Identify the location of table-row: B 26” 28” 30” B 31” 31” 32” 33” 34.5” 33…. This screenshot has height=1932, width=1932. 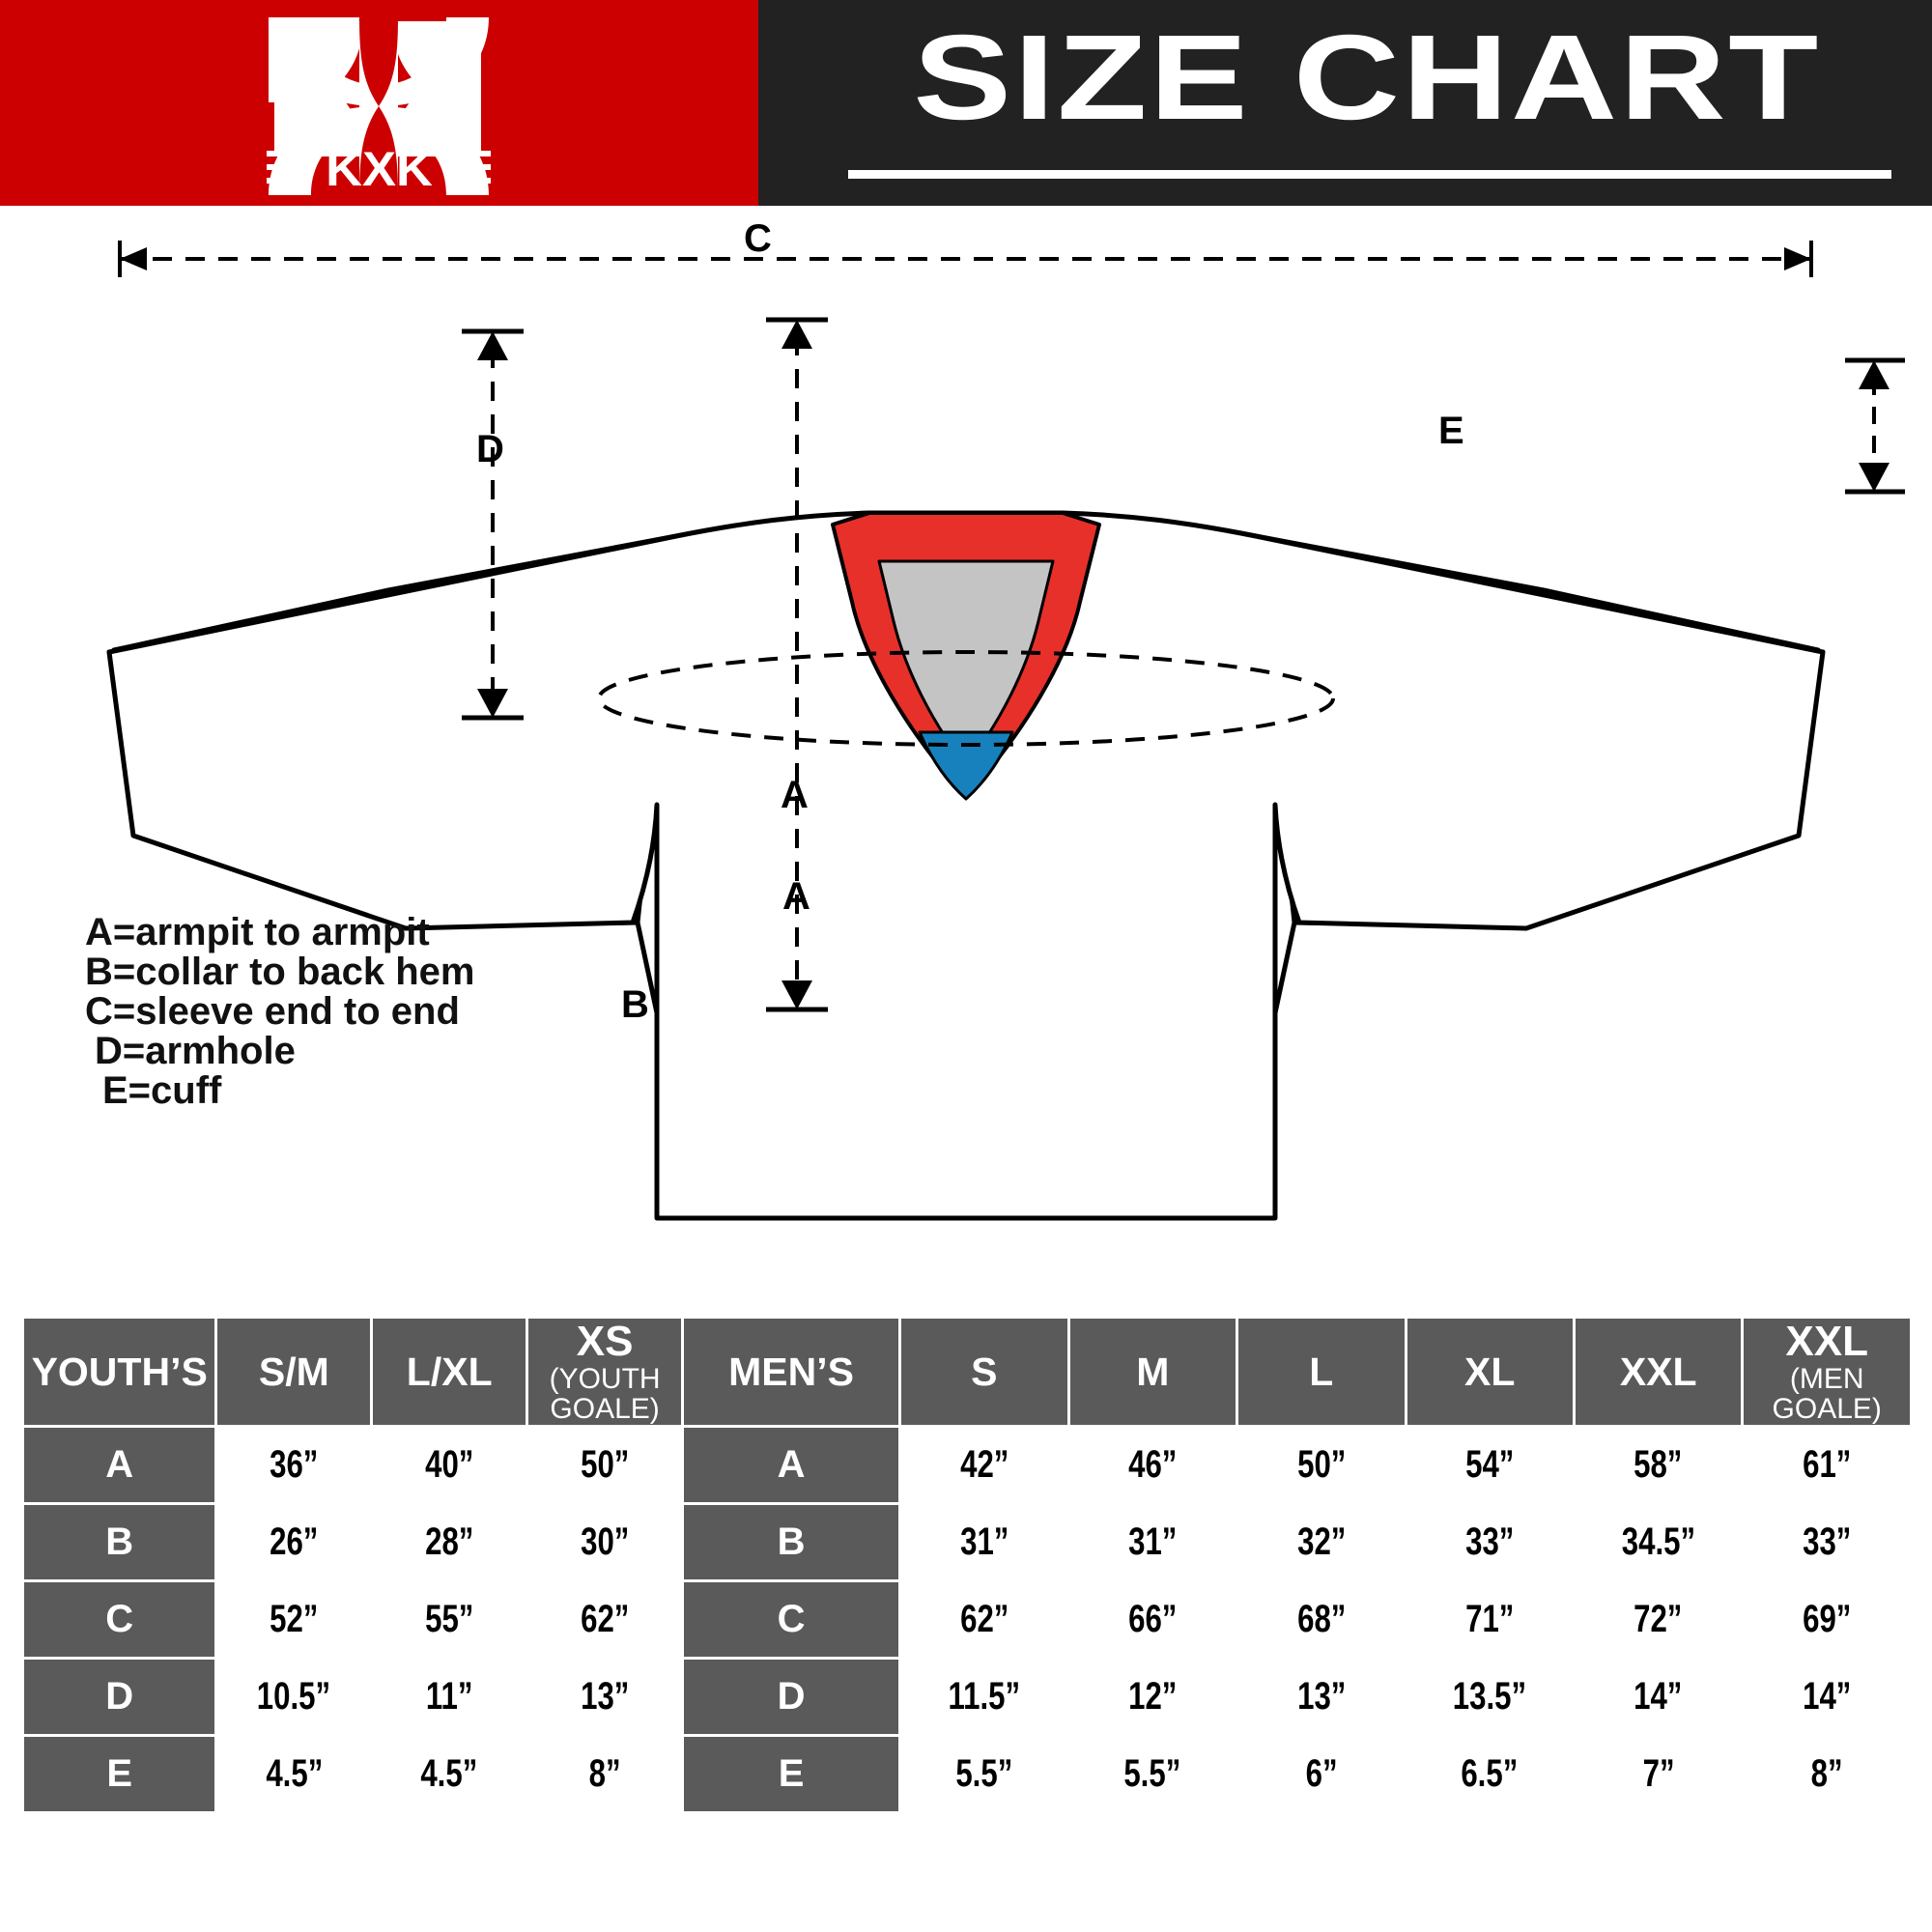
(967, 1542).